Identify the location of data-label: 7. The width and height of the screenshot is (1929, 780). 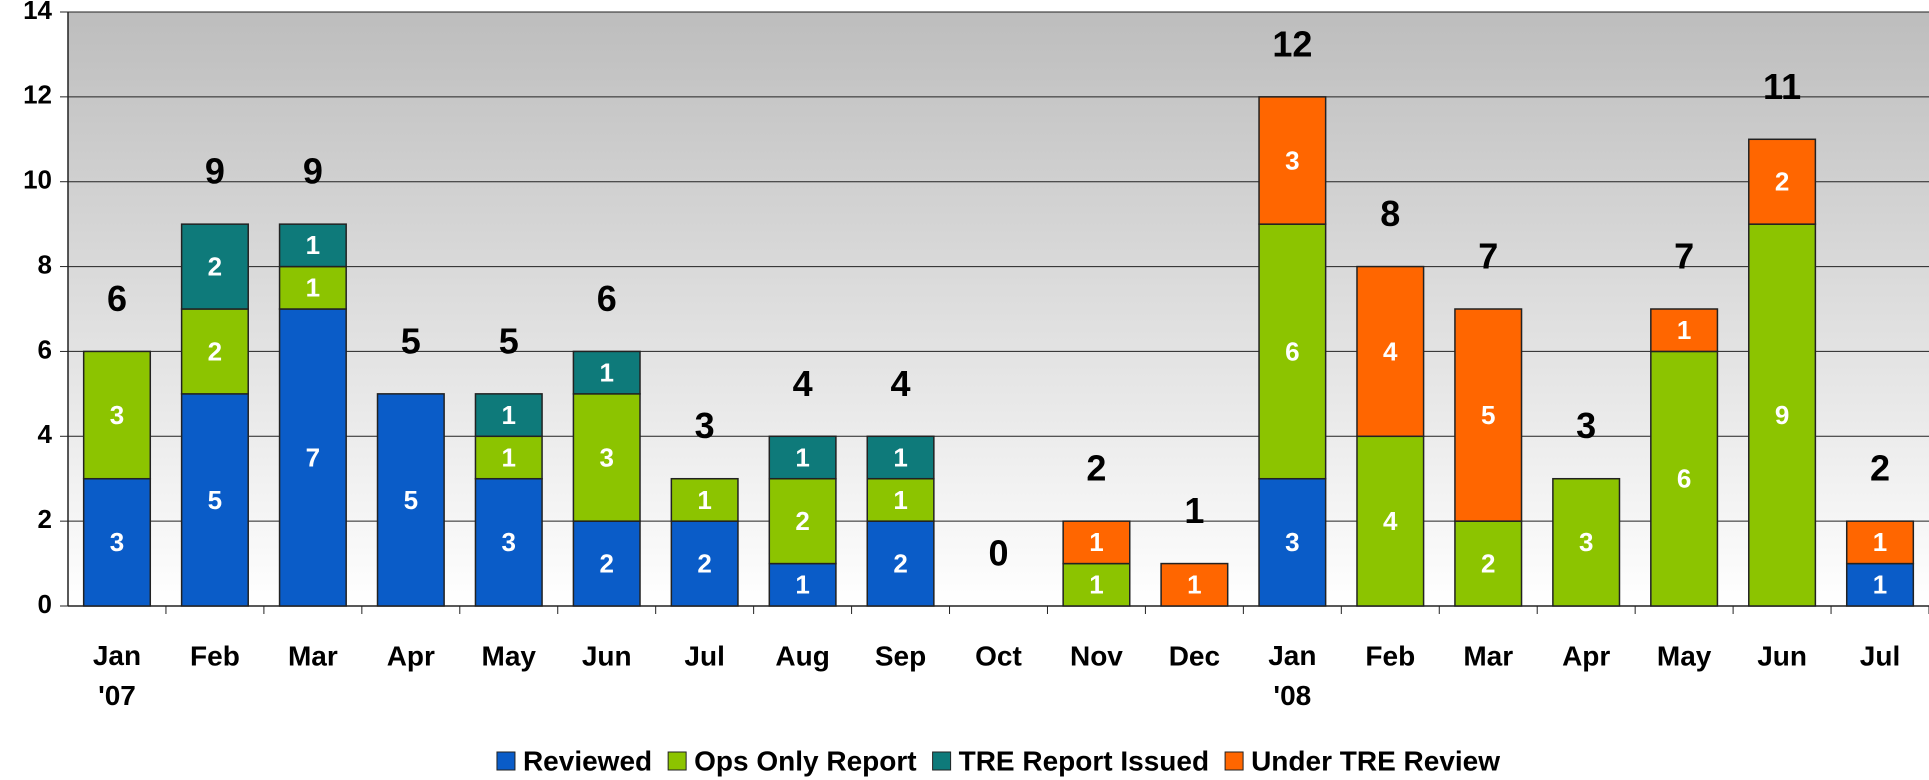
(313, 457).